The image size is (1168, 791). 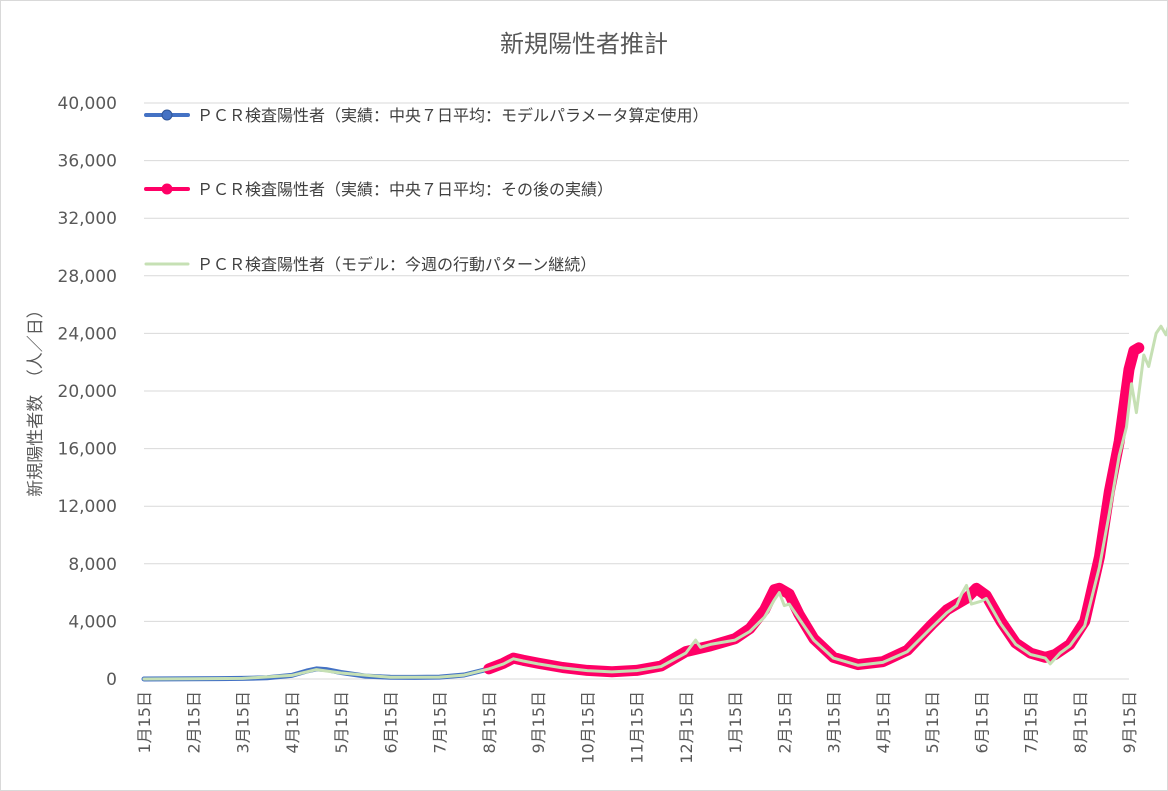 I want to click on legend-entry: ＰＣＲ検査陽性者（実績：中央７日平均：モデルパラメータ算定使用）, so click(x=453, y=115).